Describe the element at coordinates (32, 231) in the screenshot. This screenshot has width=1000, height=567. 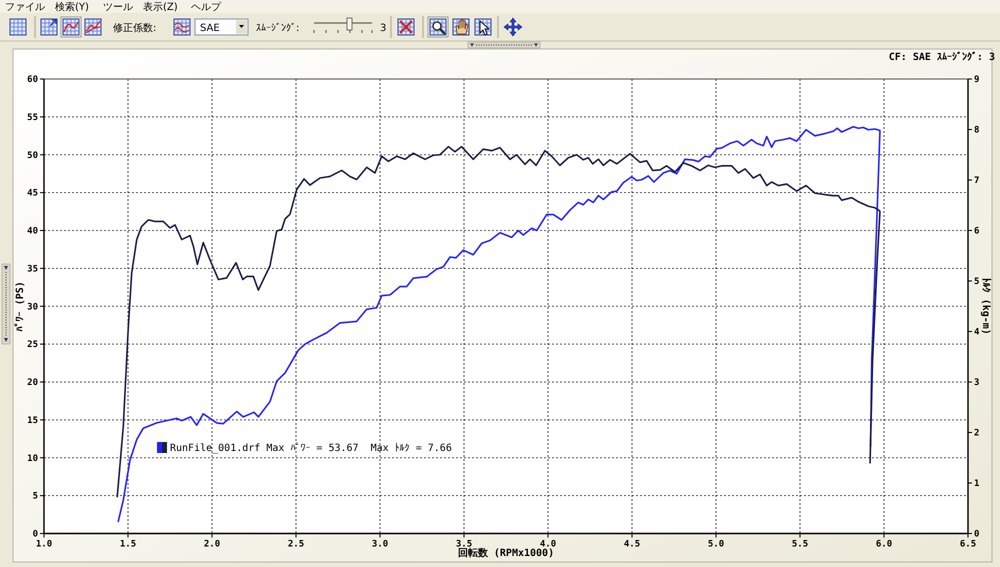
I see `y-tick-label: 40` at that location.